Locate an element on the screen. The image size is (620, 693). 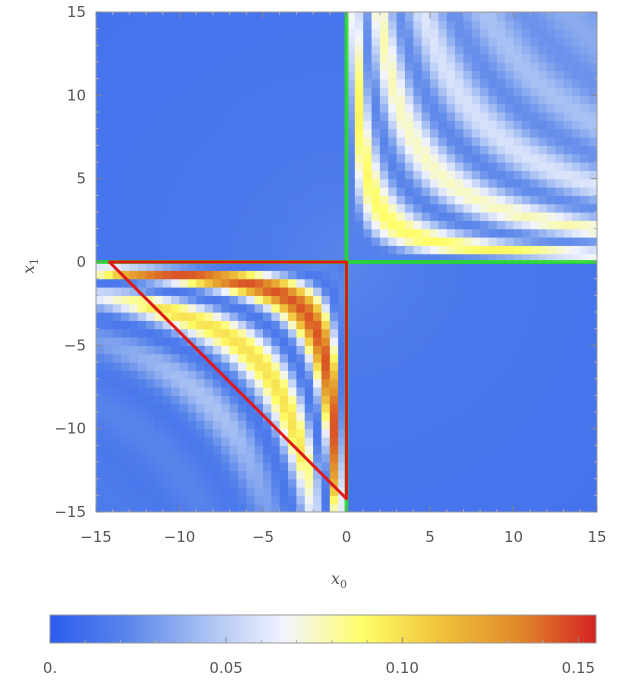
y-tick-label: 5 is located at coordinates (81, 179).